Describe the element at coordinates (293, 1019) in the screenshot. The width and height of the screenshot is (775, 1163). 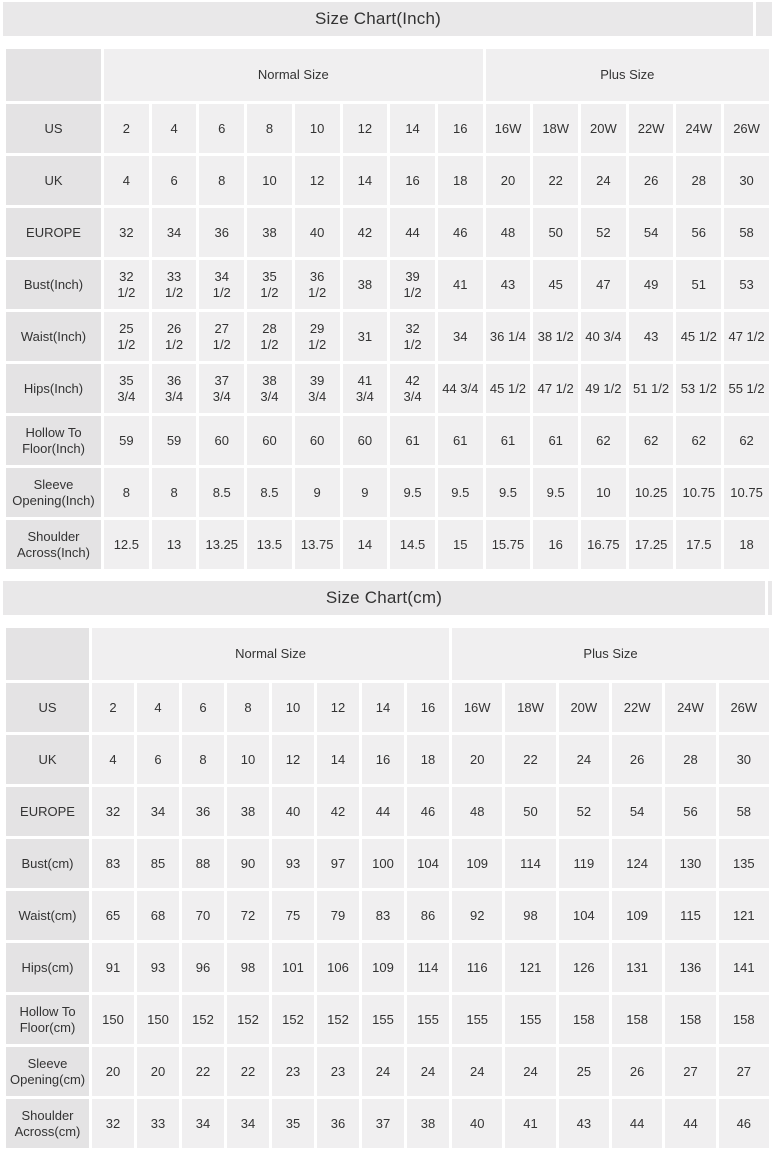
I see `table-cell: 152` at that location.